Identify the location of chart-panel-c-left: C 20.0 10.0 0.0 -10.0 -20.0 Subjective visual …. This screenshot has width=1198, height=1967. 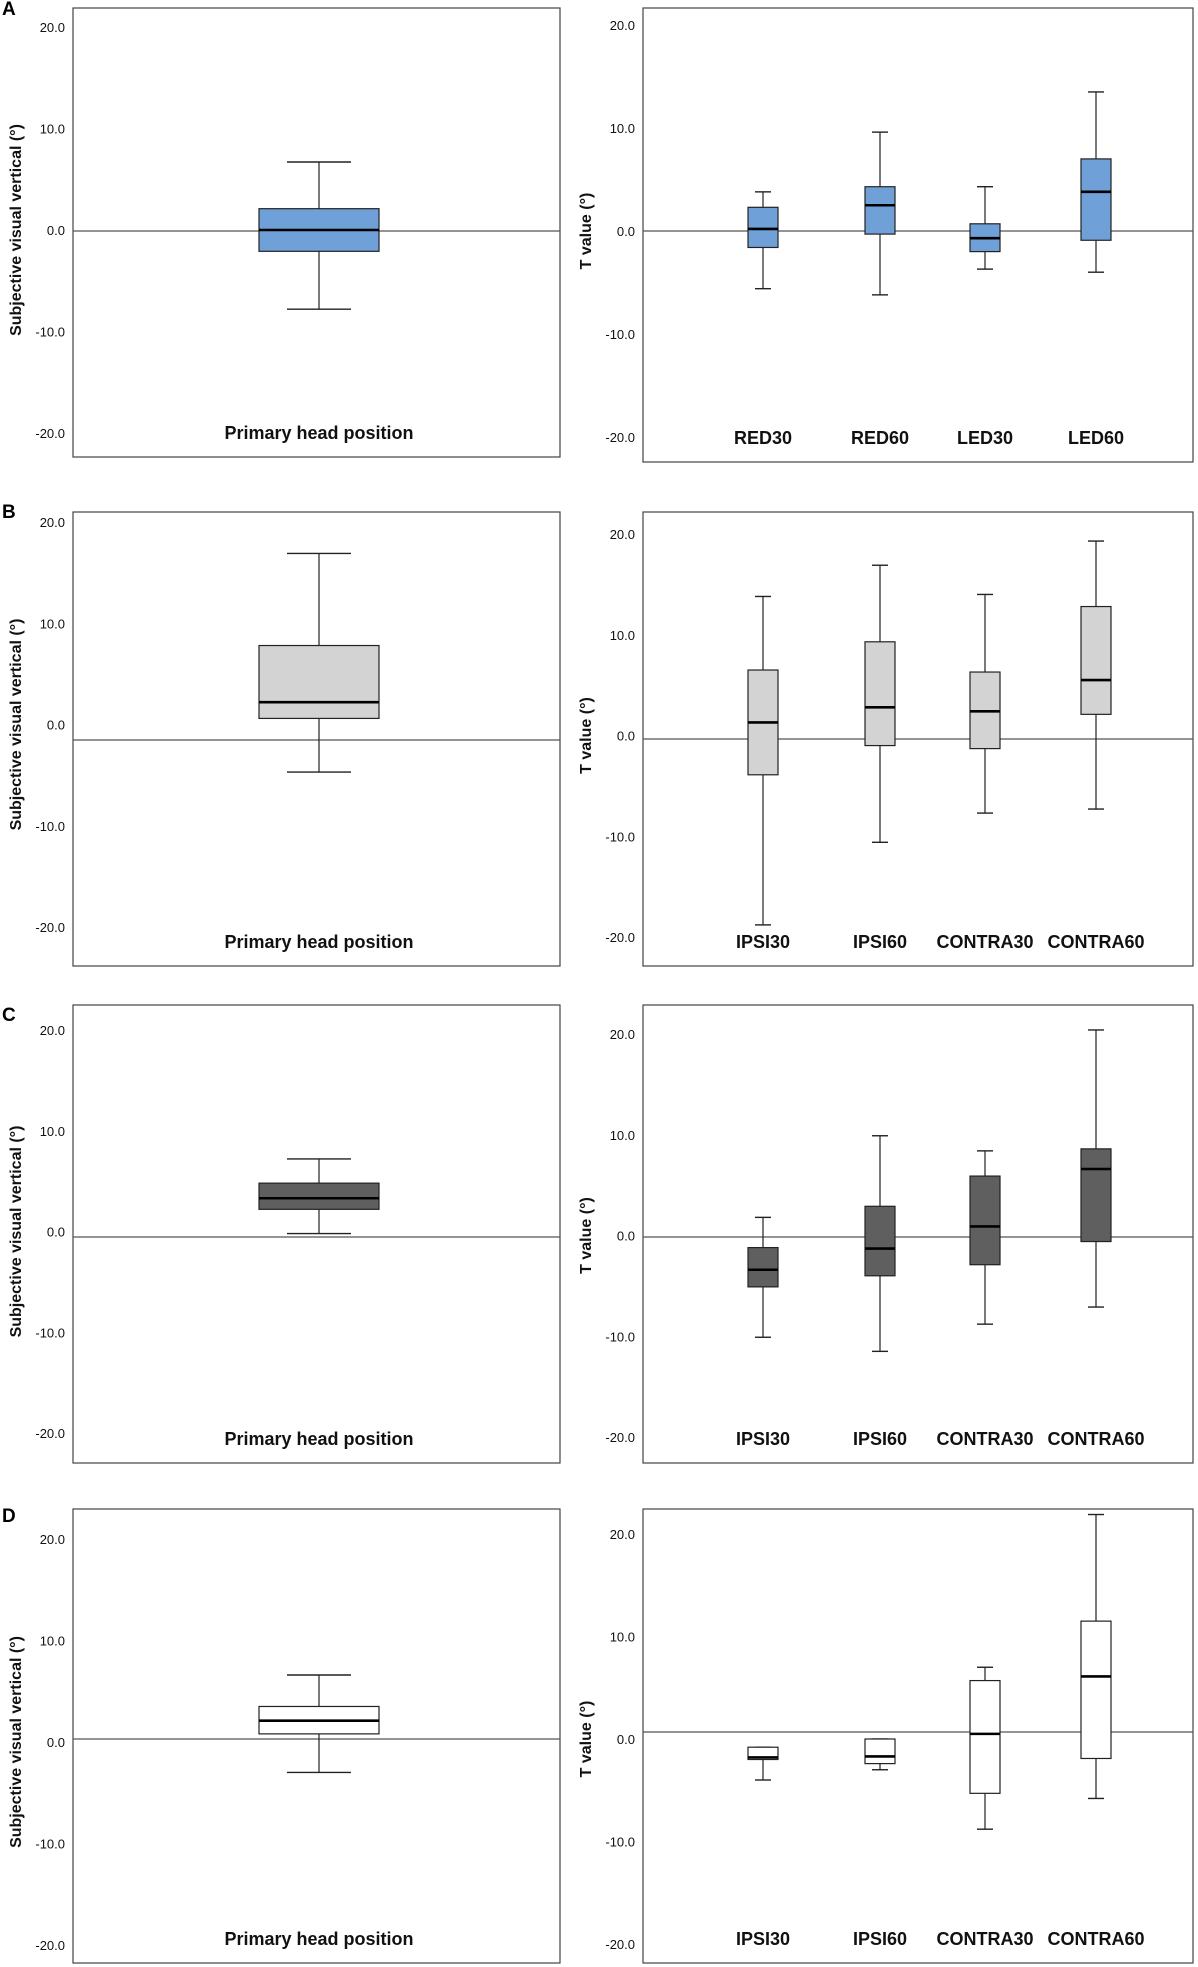
(281, 1234).